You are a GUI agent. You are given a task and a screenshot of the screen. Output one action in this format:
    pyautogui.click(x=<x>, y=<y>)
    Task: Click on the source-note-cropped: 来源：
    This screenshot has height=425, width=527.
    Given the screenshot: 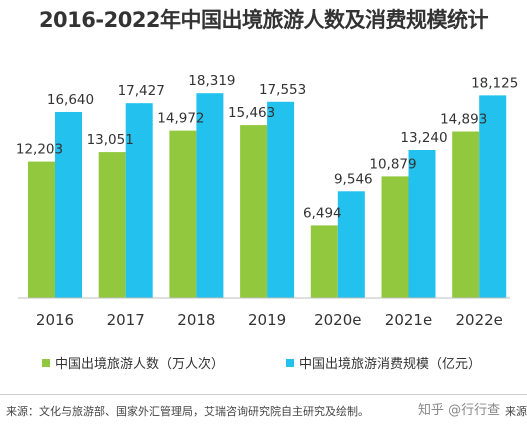 What is the action you would take?
    pyautogui.click(x=516, y=411)
    